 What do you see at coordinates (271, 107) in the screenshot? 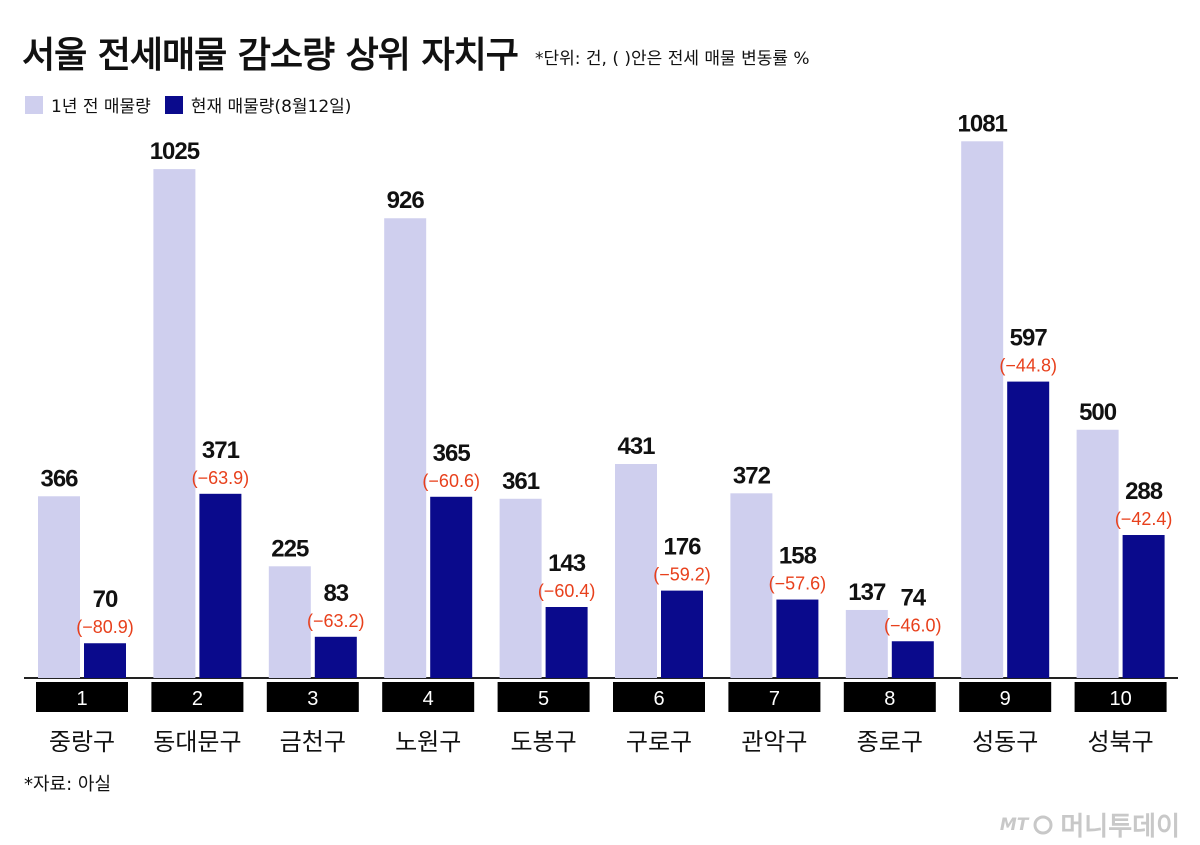
I see `legend-label-current: 현재 매물량(8월12일)` at bounding box center [271, 107].